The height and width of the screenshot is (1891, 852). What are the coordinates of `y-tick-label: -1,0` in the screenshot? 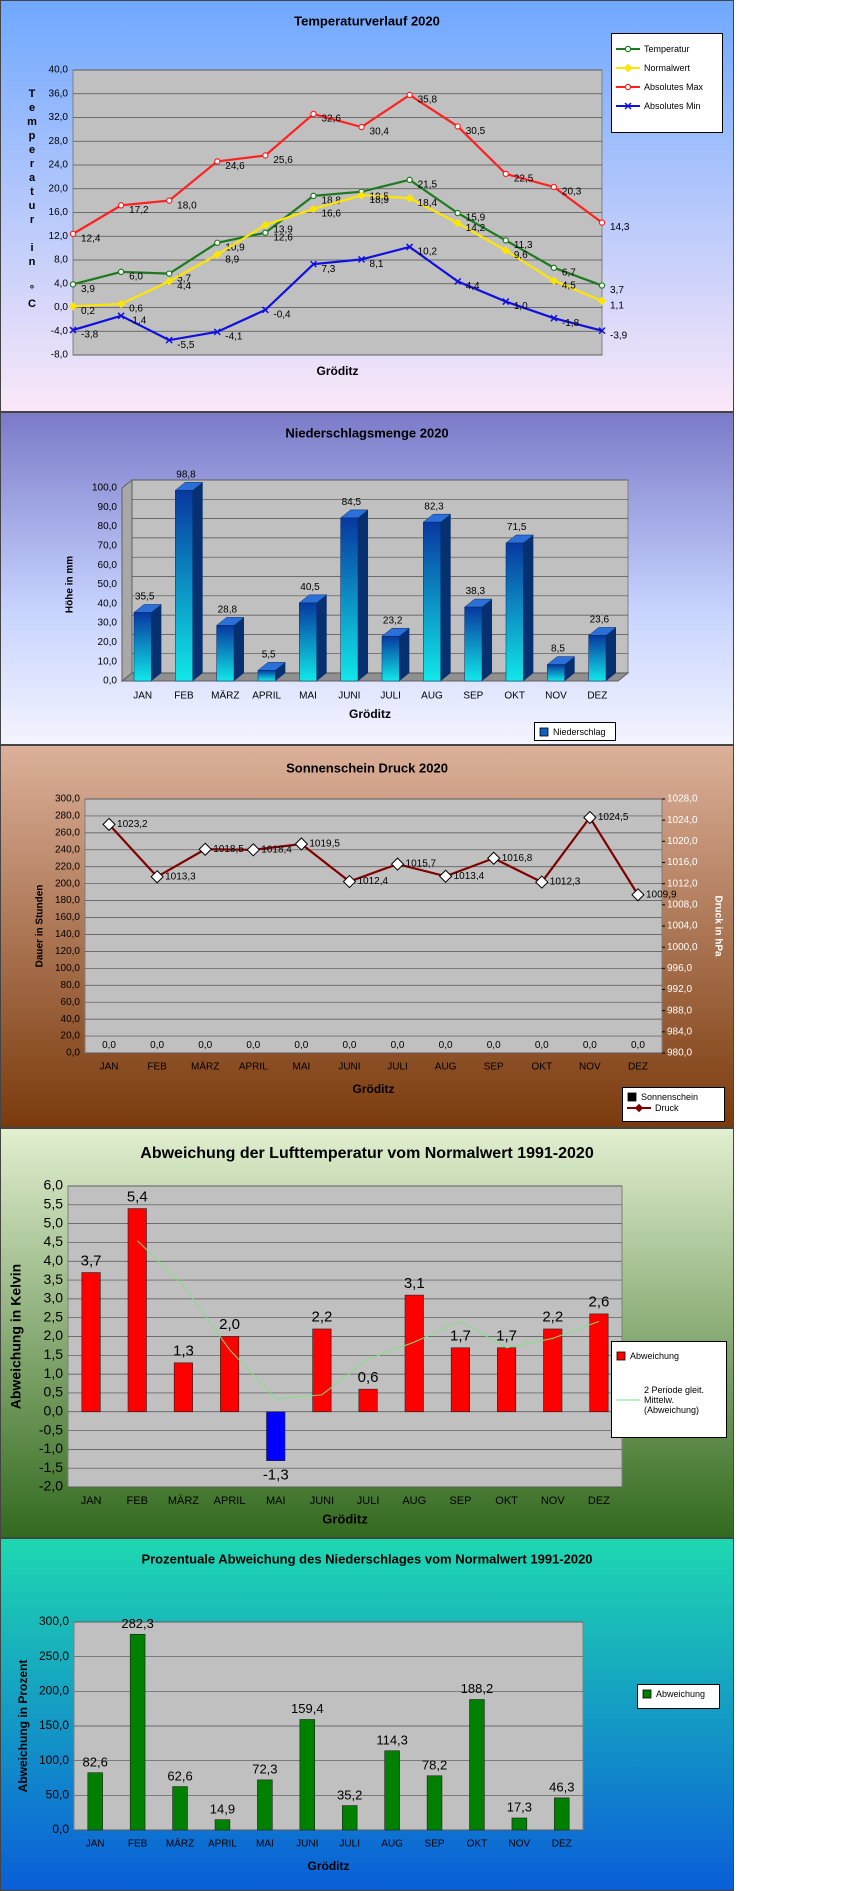 It's located at (51, 1448).